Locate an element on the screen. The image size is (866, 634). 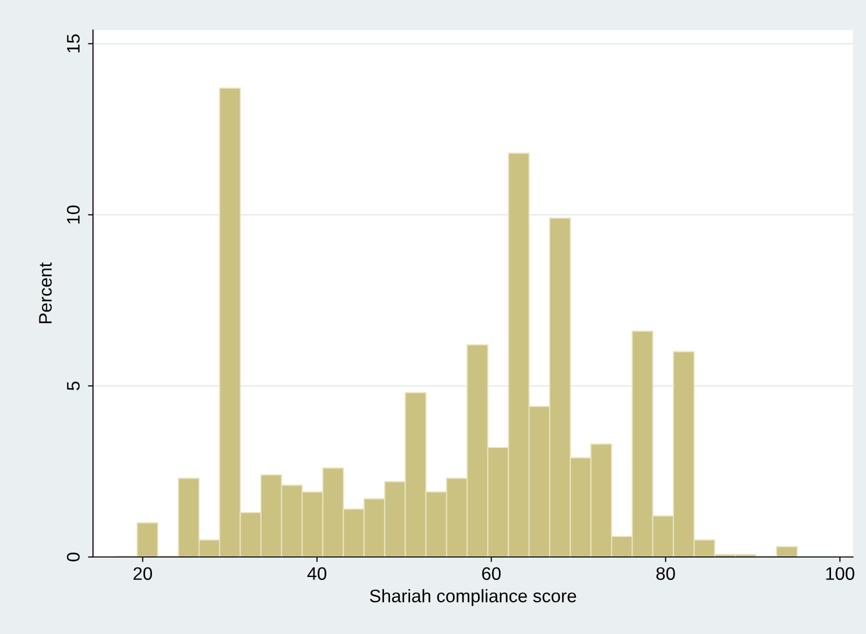
y-tick-label: 10 is located at coordinates (73, 214).